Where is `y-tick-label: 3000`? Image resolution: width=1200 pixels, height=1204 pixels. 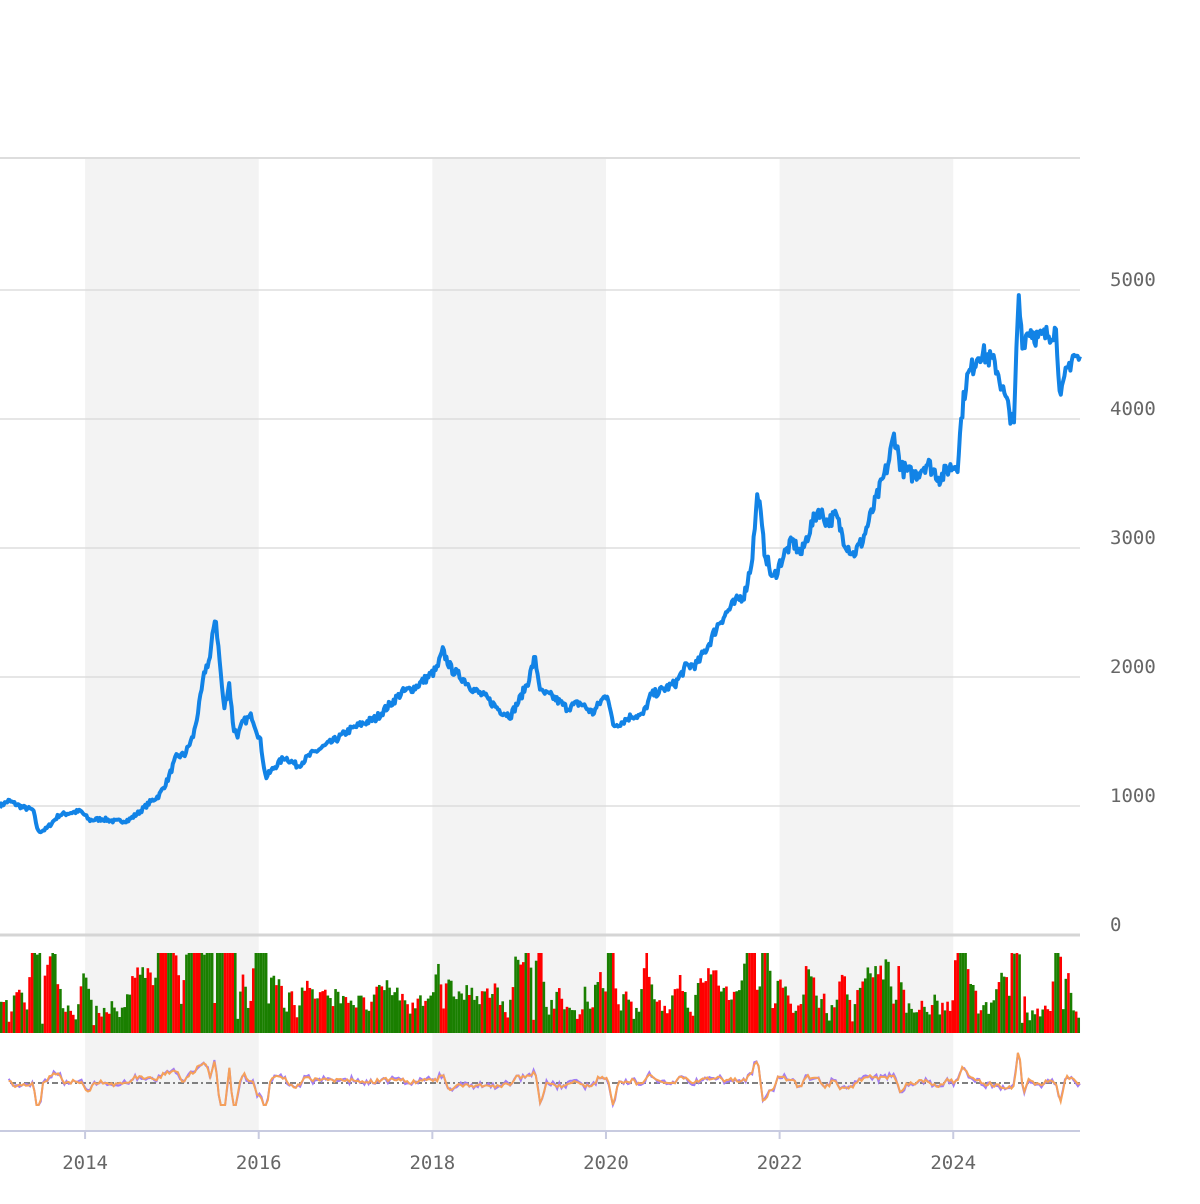 y-tick-label: 3000 is located at coordinates (1133, 538).